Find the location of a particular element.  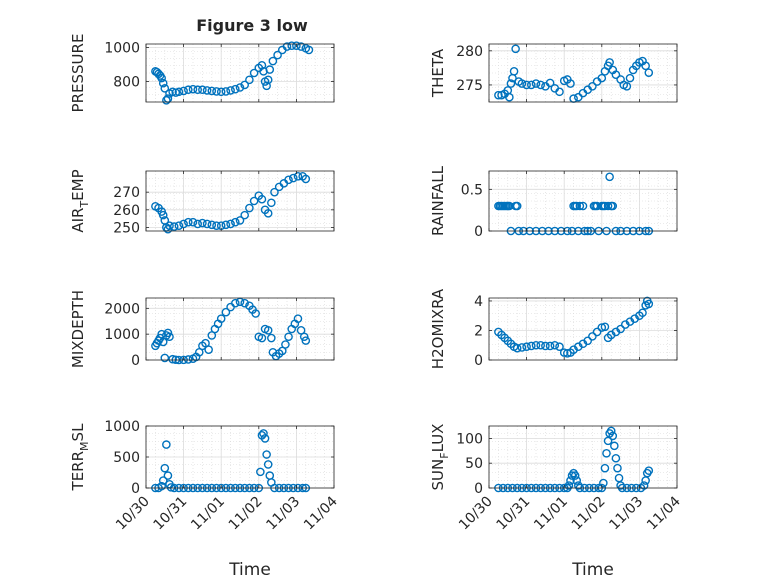

y-tick-label: 270 is located at coordinates (126, 193).